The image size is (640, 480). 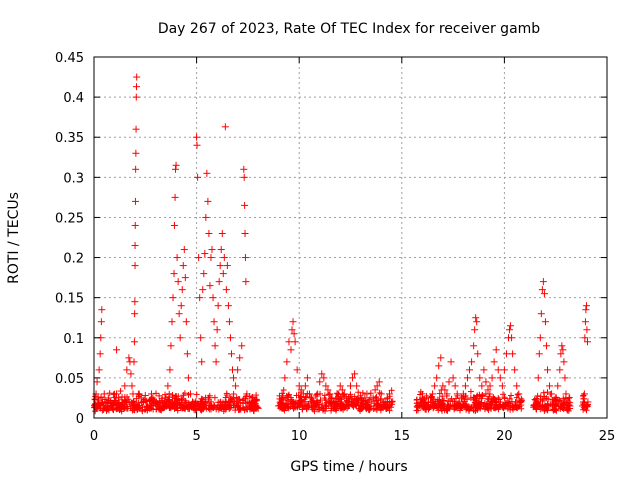 I want to click on y-tick-label: 0.15, so click(x=69, y=299).